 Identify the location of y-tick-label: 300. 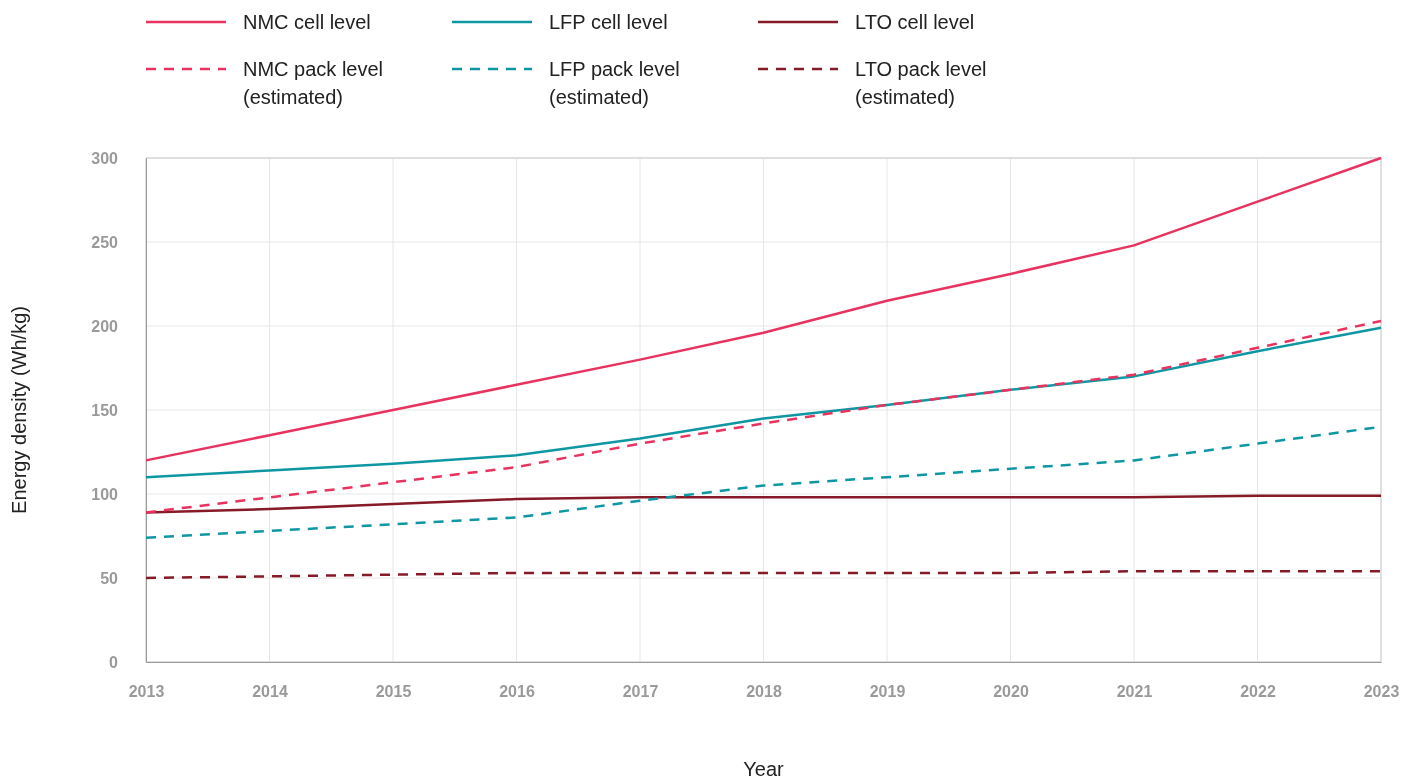
(105, 158).